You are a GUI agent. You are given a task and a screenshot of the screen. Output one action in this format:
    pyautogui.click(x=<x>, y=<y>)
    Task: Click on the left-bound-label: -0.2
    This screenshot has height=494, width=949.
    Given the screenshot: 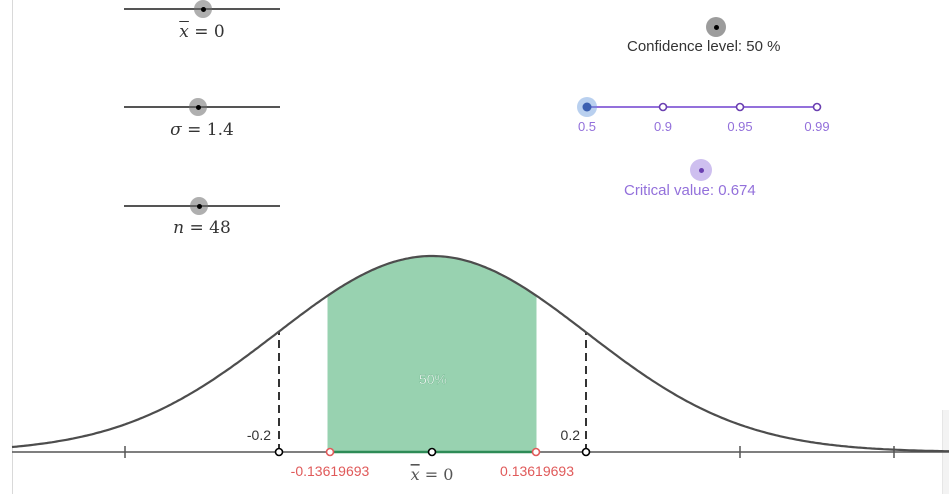 What is the action you would take?
    pyautogui.click(x=259, y=435)
    